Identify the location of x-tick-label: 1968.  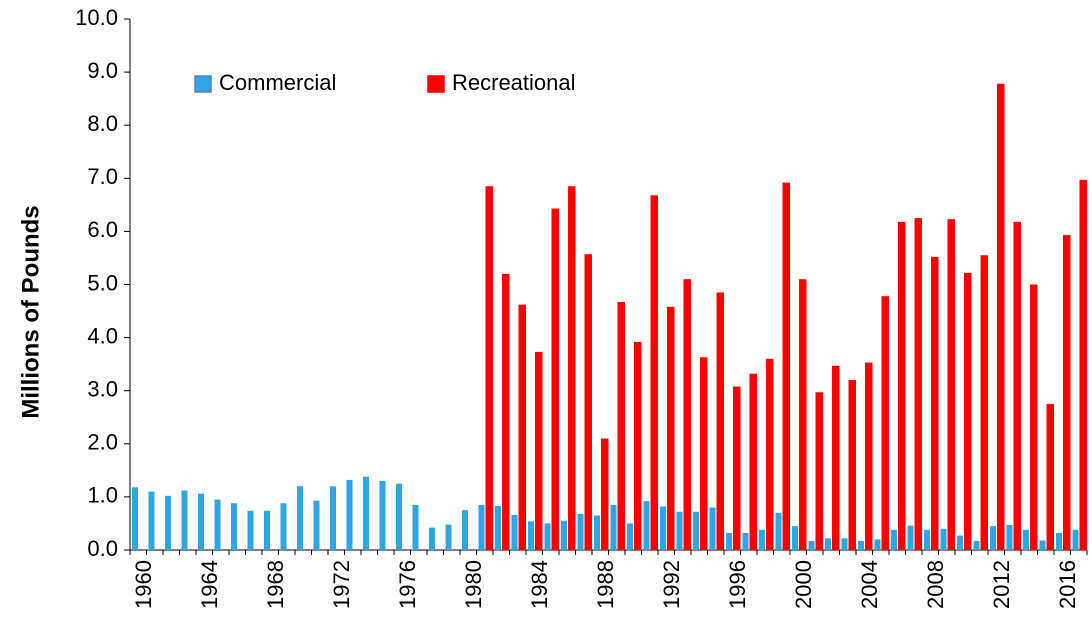
(275, 584).